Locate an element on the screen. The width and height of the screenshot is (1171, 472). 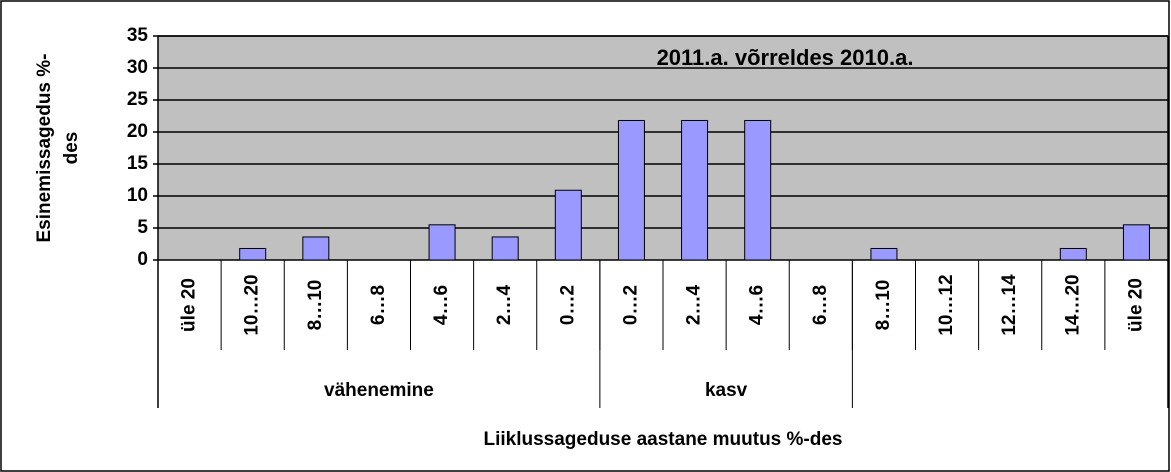
y-tick-label: 30 is located at coordinates (137, 67).